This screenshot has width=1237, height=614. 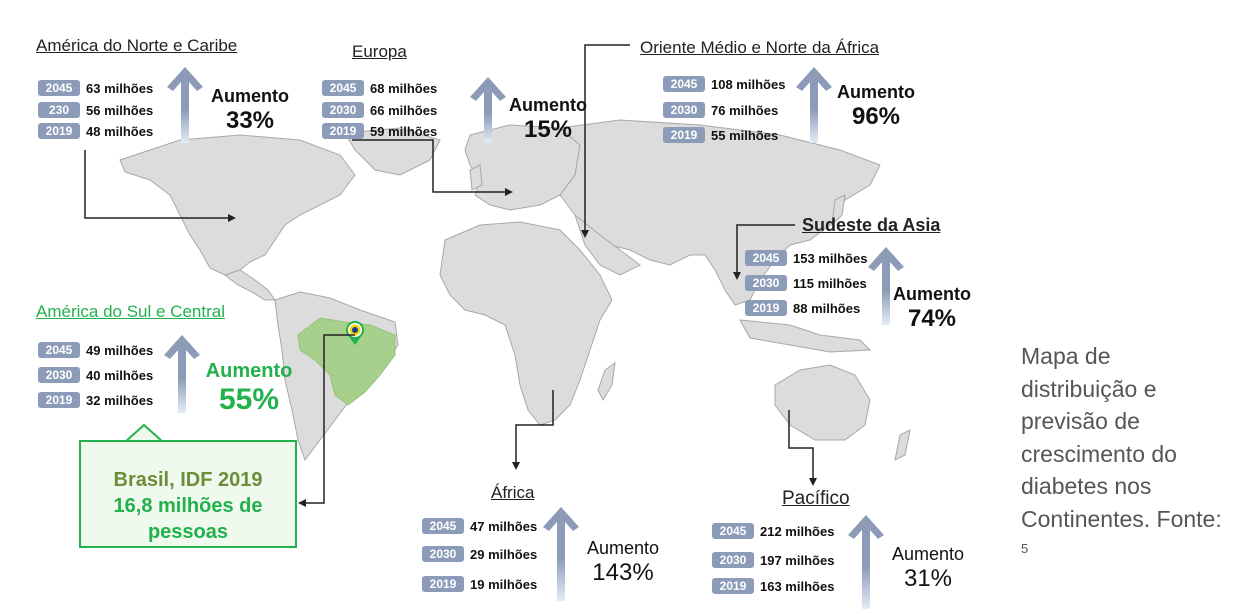 What do you see at coordinates (548, 129) in the screenshot?
I see `increase-pct: 15%` at bounding box center [548, 129].